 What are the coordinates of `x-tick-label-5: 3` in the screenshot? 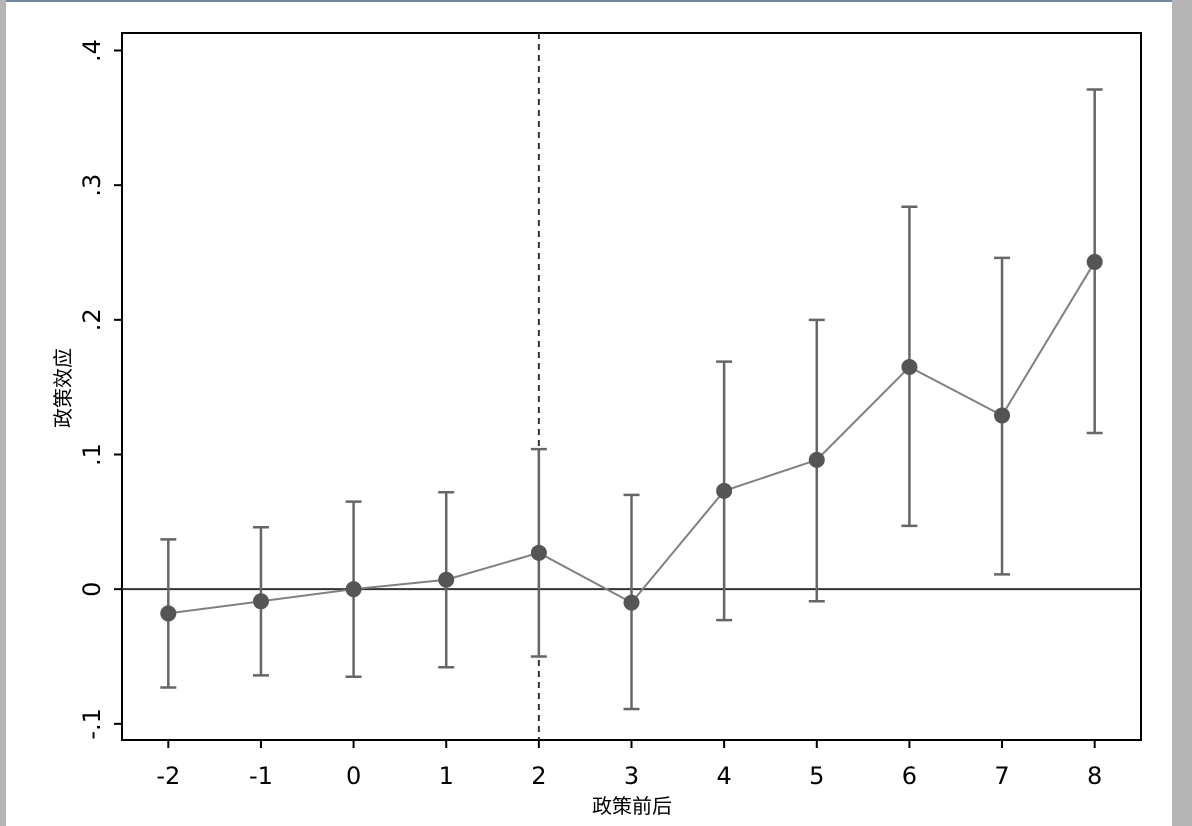 It's located at (631, 776).